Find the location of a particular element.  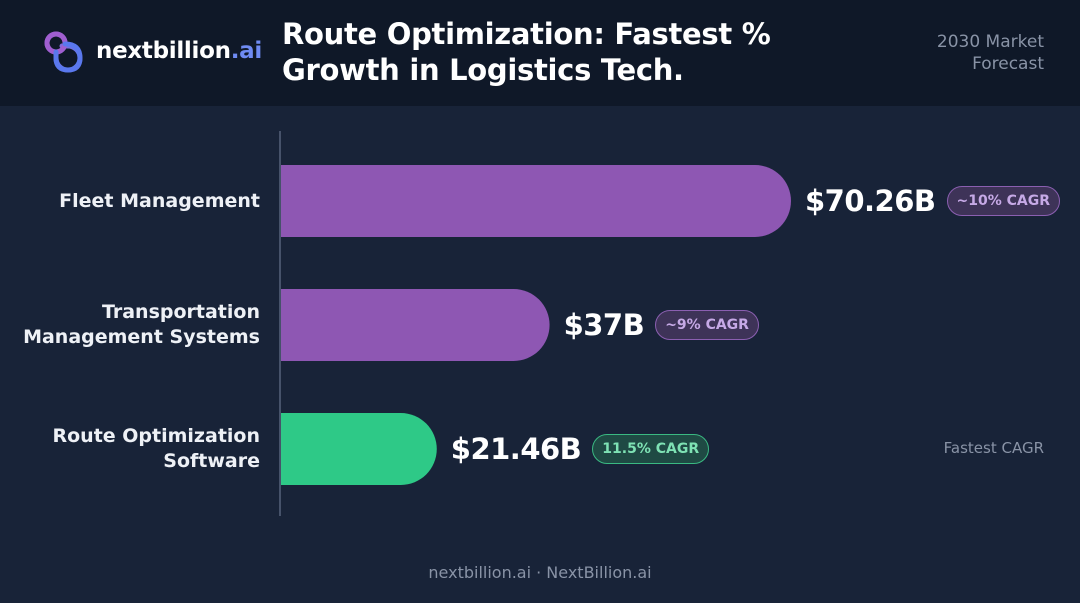

cagr-badge-1: ~9% CAGR is located at coordinates (707, 325).